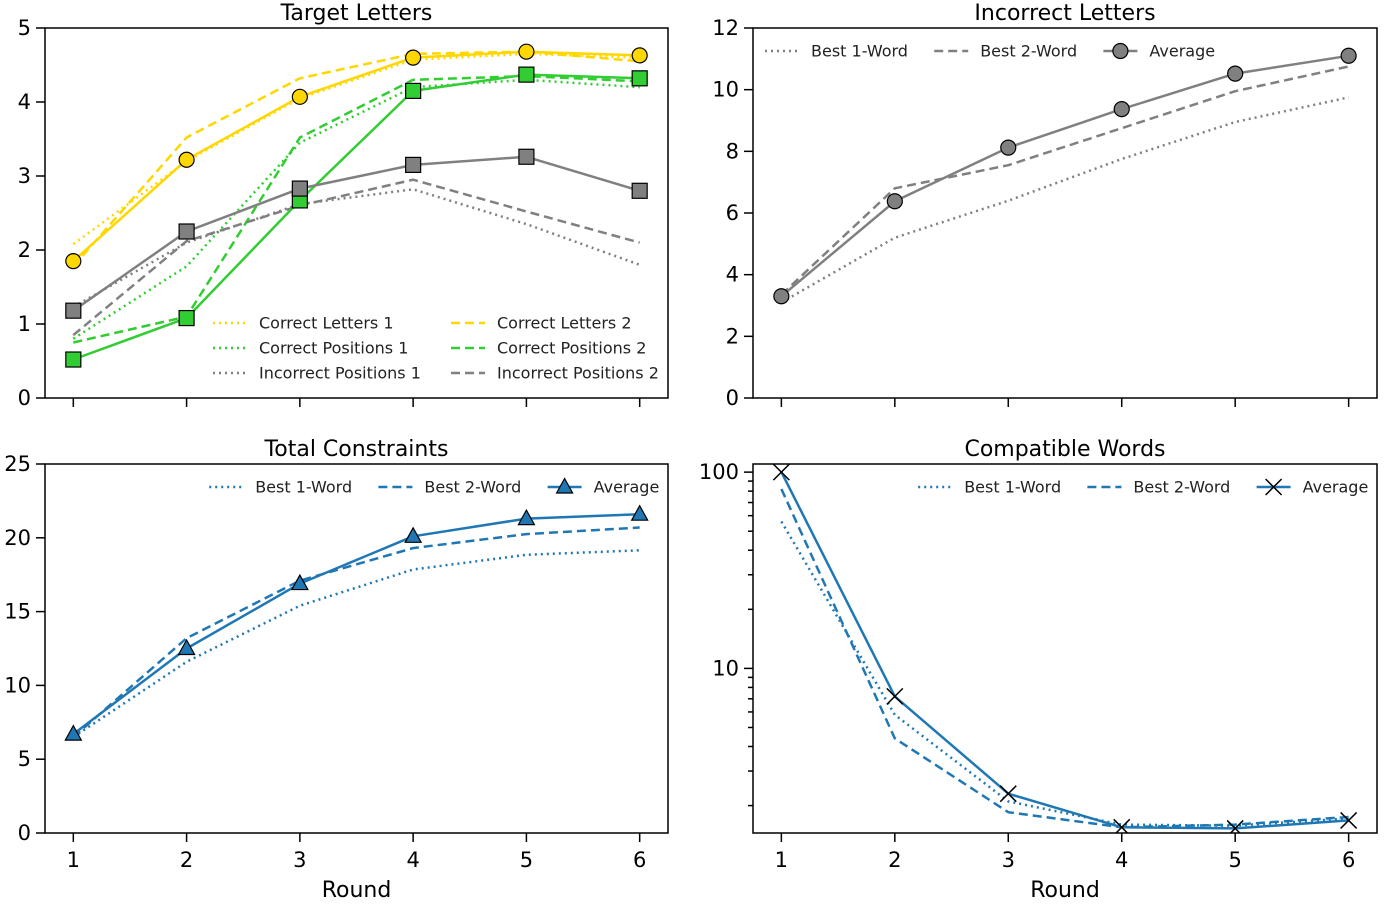 Image resolution: width=1400 pixels, height=912 pixels. Describe the element at coordinates (24, 176) in the screenshot. I see `y-tick-label: 3` at that location.